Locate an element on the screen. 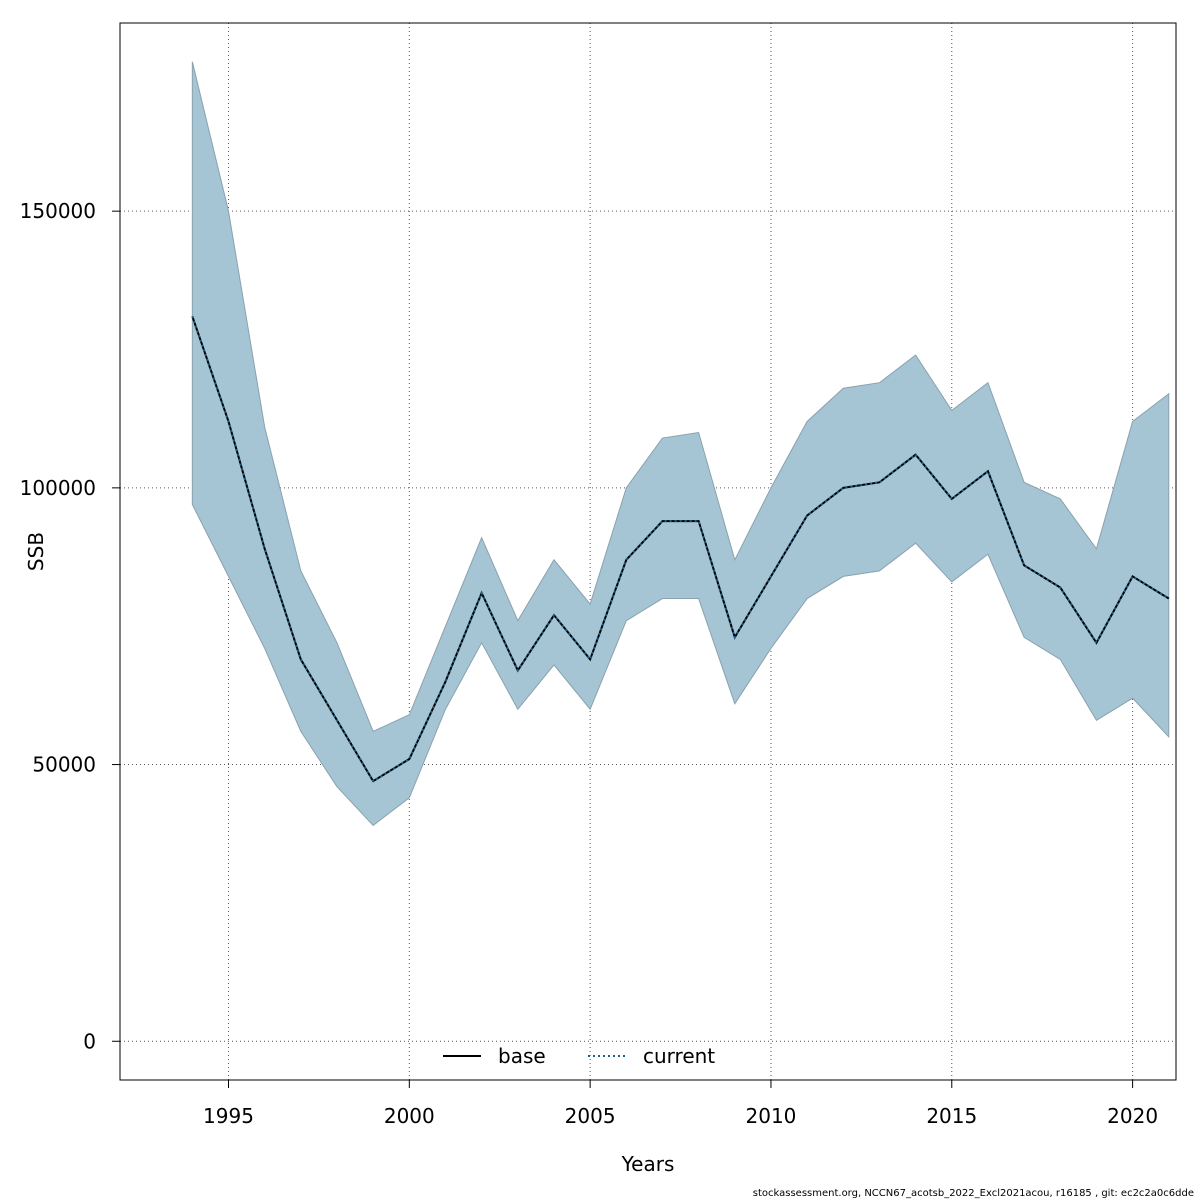  y-tick-label: 100000 is located at coordinates (58, 488).